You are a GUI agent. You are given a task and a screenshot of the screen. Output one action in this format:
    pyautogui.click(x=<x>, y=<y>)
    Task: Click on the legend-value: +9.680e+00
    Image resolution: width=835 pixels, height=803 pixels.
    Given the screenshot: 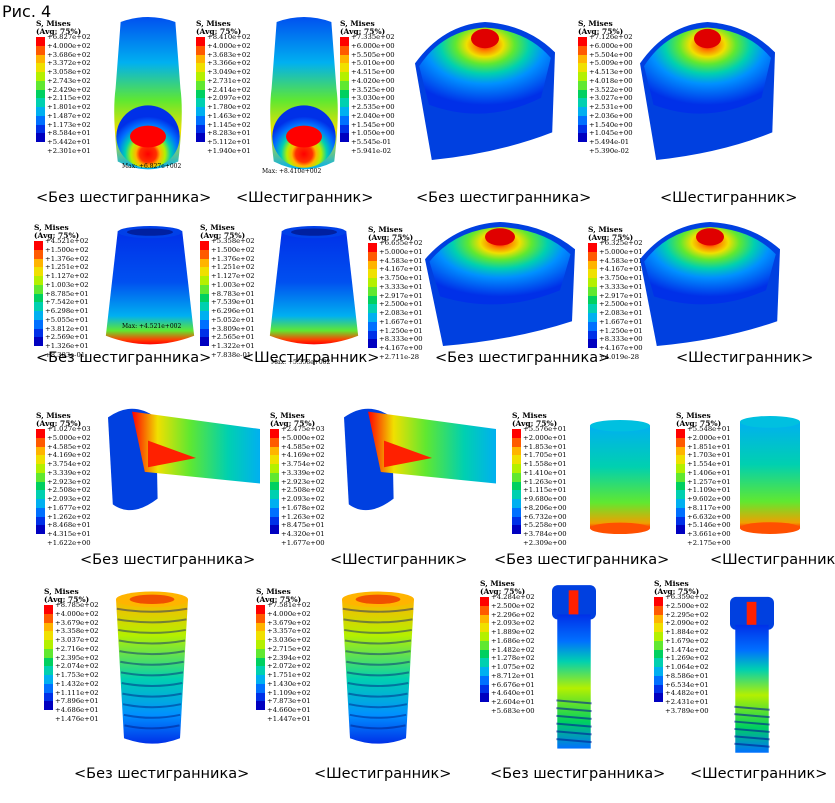 What is the action you would take?
    pyautogui.click(x=545, y=499)
    